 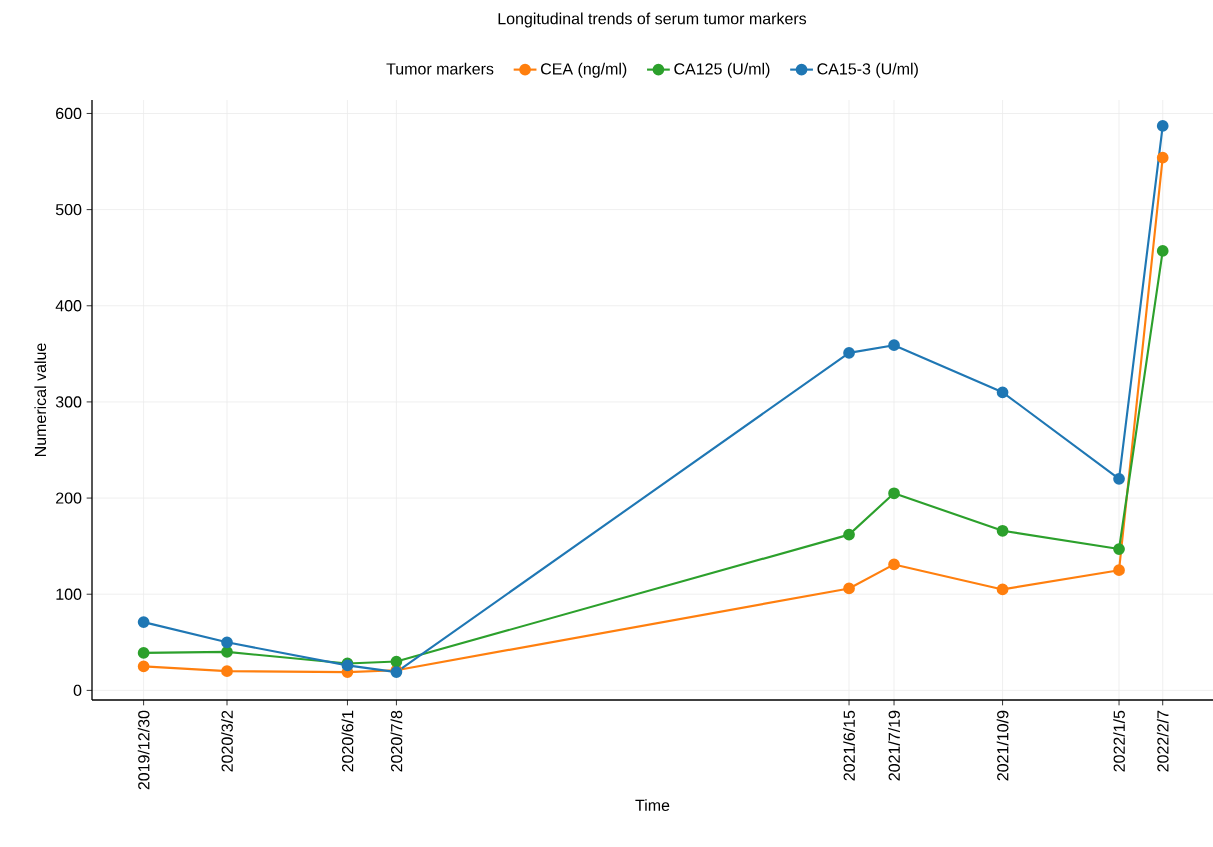 What do you see at coordinates (1119, 741) in the screenshot?
I see `x-tick-label: 2022/1/5` at bounding box center [1119, 741].